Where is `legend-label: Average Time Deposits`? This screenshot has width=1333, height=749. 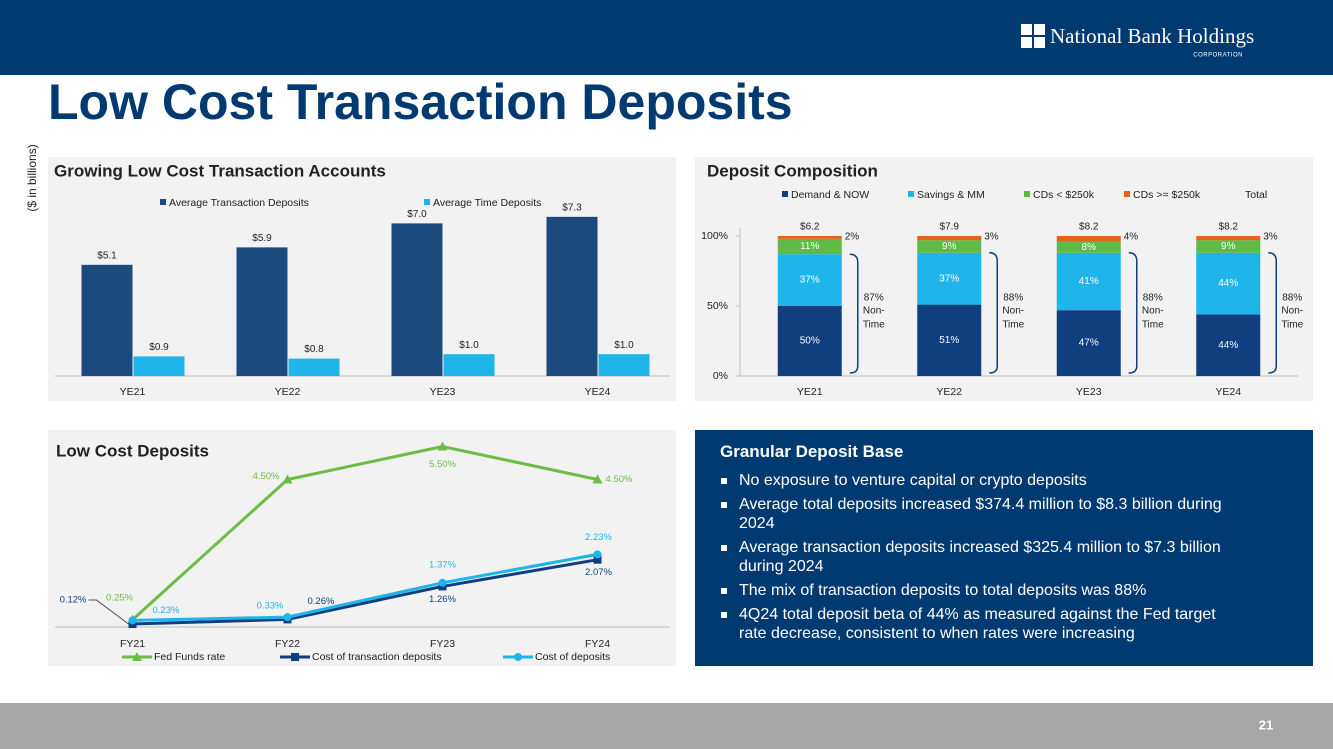
legend-label: Average Time Deposits is located at coordinates (487, 203).